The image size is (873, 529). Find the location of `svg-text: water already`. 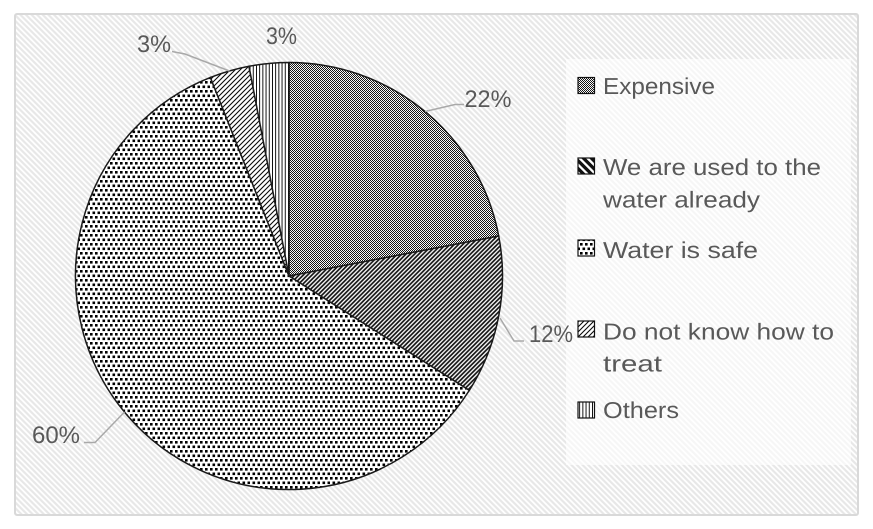

svg-text: water already is located at coordinates (681, 200).